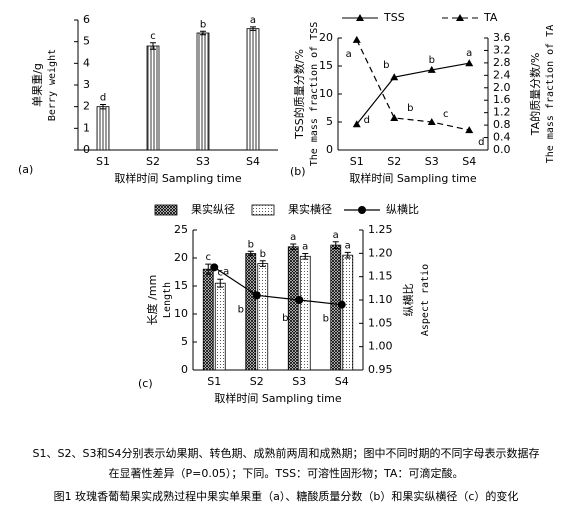 The image size is (572, 518). Describe the element at coordinates (502, 87) in the screenshot. I see `y-tick-label: 2.0` at that location.